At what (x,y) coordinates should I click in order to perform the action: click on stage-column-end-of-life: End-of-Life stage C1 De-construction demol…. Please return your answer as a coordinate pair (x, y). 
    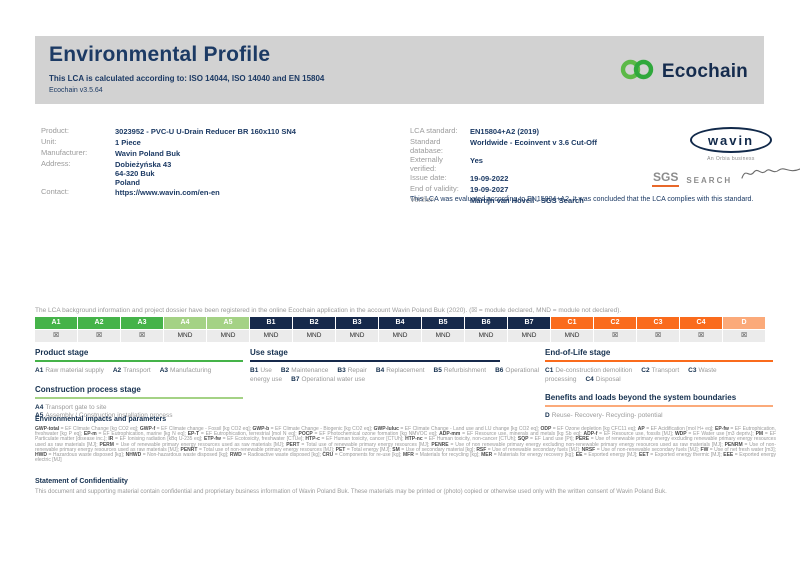
    Looking at the image, I should click on (659, 389).